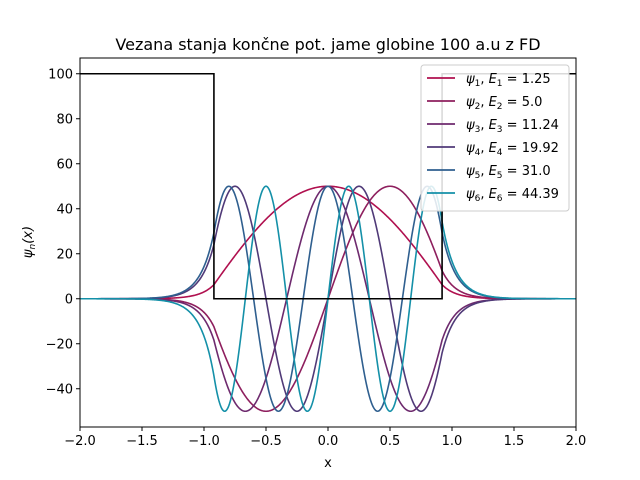 The height and width of the screenshot is (480, 640). I want to click on x-tick-label: −0.5, so click(266, 441).